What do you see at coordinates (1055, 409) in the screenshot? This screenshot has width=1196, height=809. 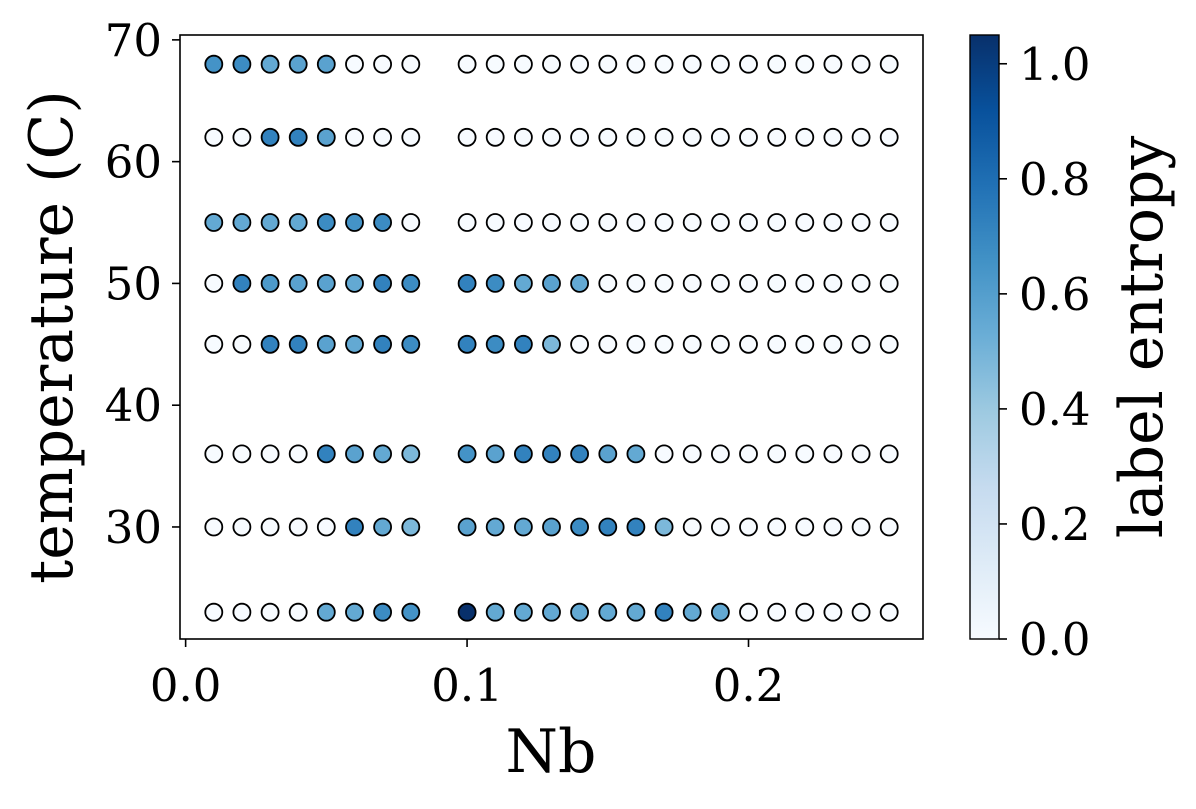 I see `colorbar-tick-label: 0.4` at bounding box center [1055, 409].